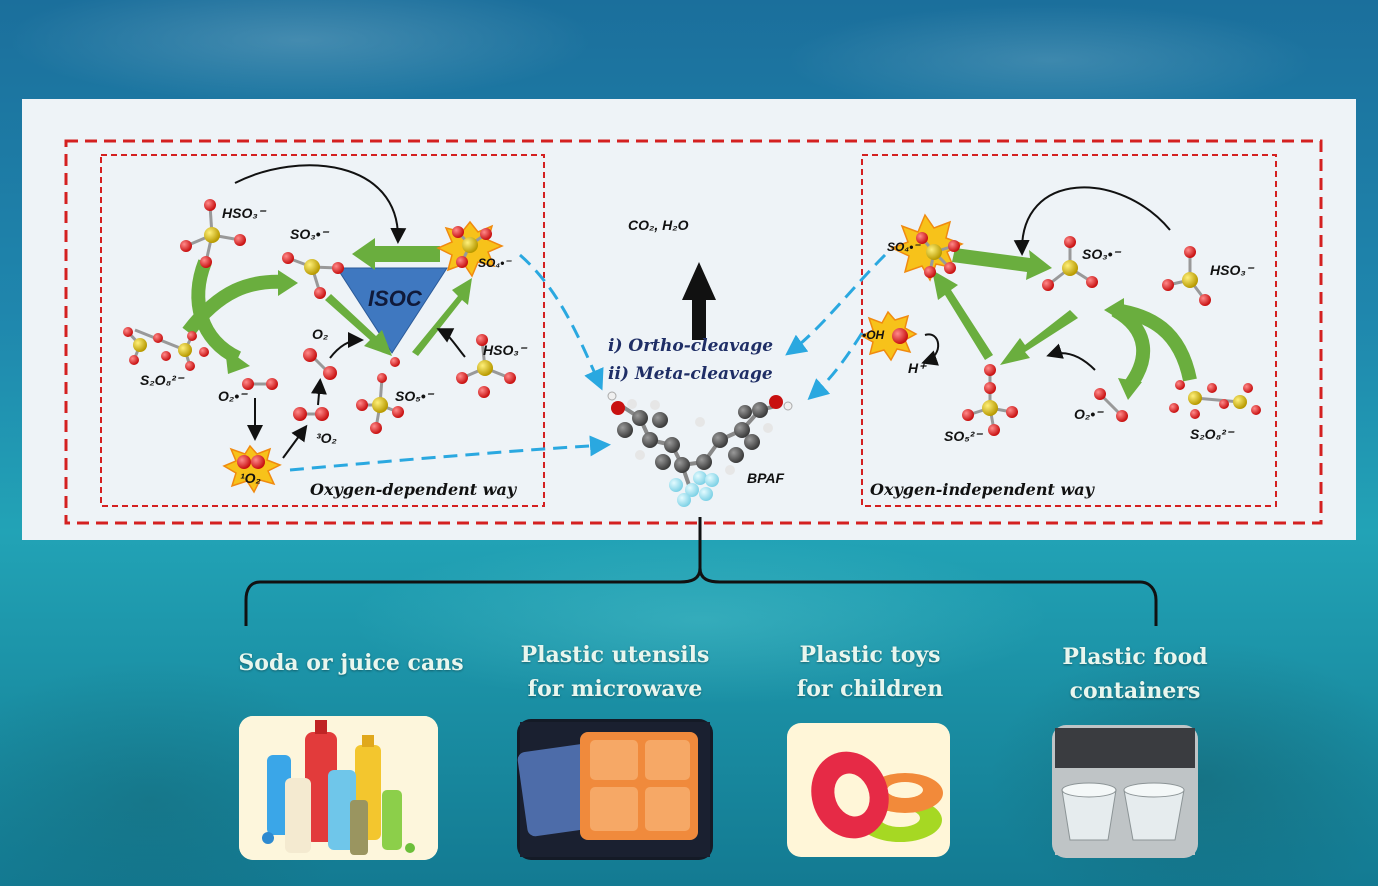 Image resolution: width=1378 pixels, height=886 pixels. I want to click on singlet-o2-molecule, so click(251, 462).